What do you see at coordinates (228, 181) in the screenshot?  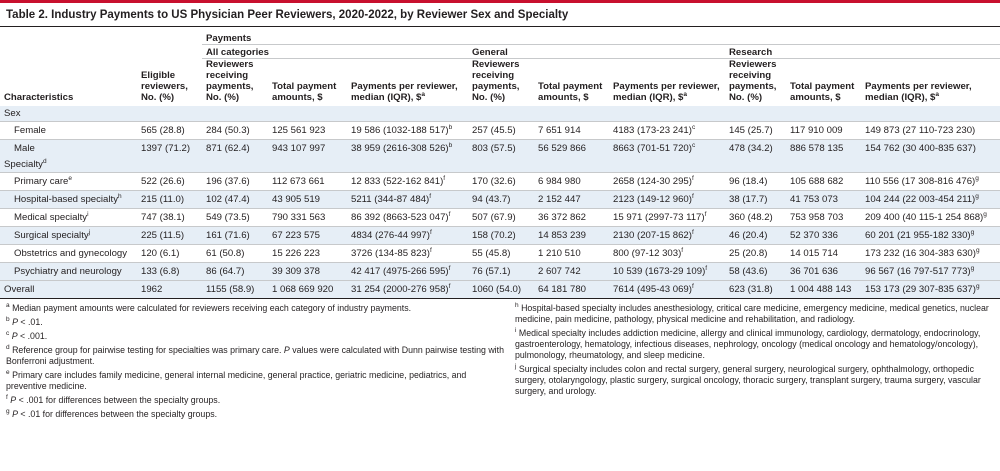 I see `cell-value: 196 (37.6)` at bounding box center [228, 181].